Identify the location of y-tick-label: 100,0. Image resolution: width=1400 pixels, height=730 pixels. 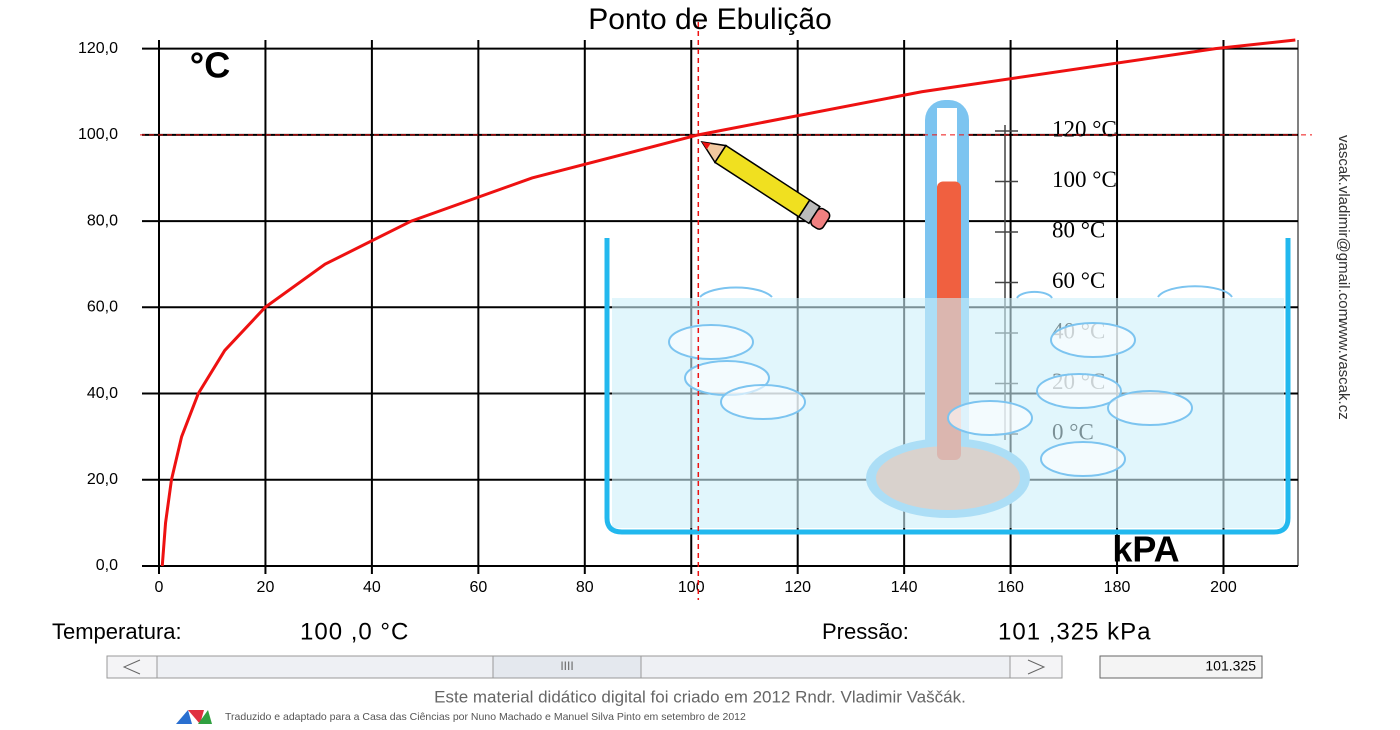
(98, 134).